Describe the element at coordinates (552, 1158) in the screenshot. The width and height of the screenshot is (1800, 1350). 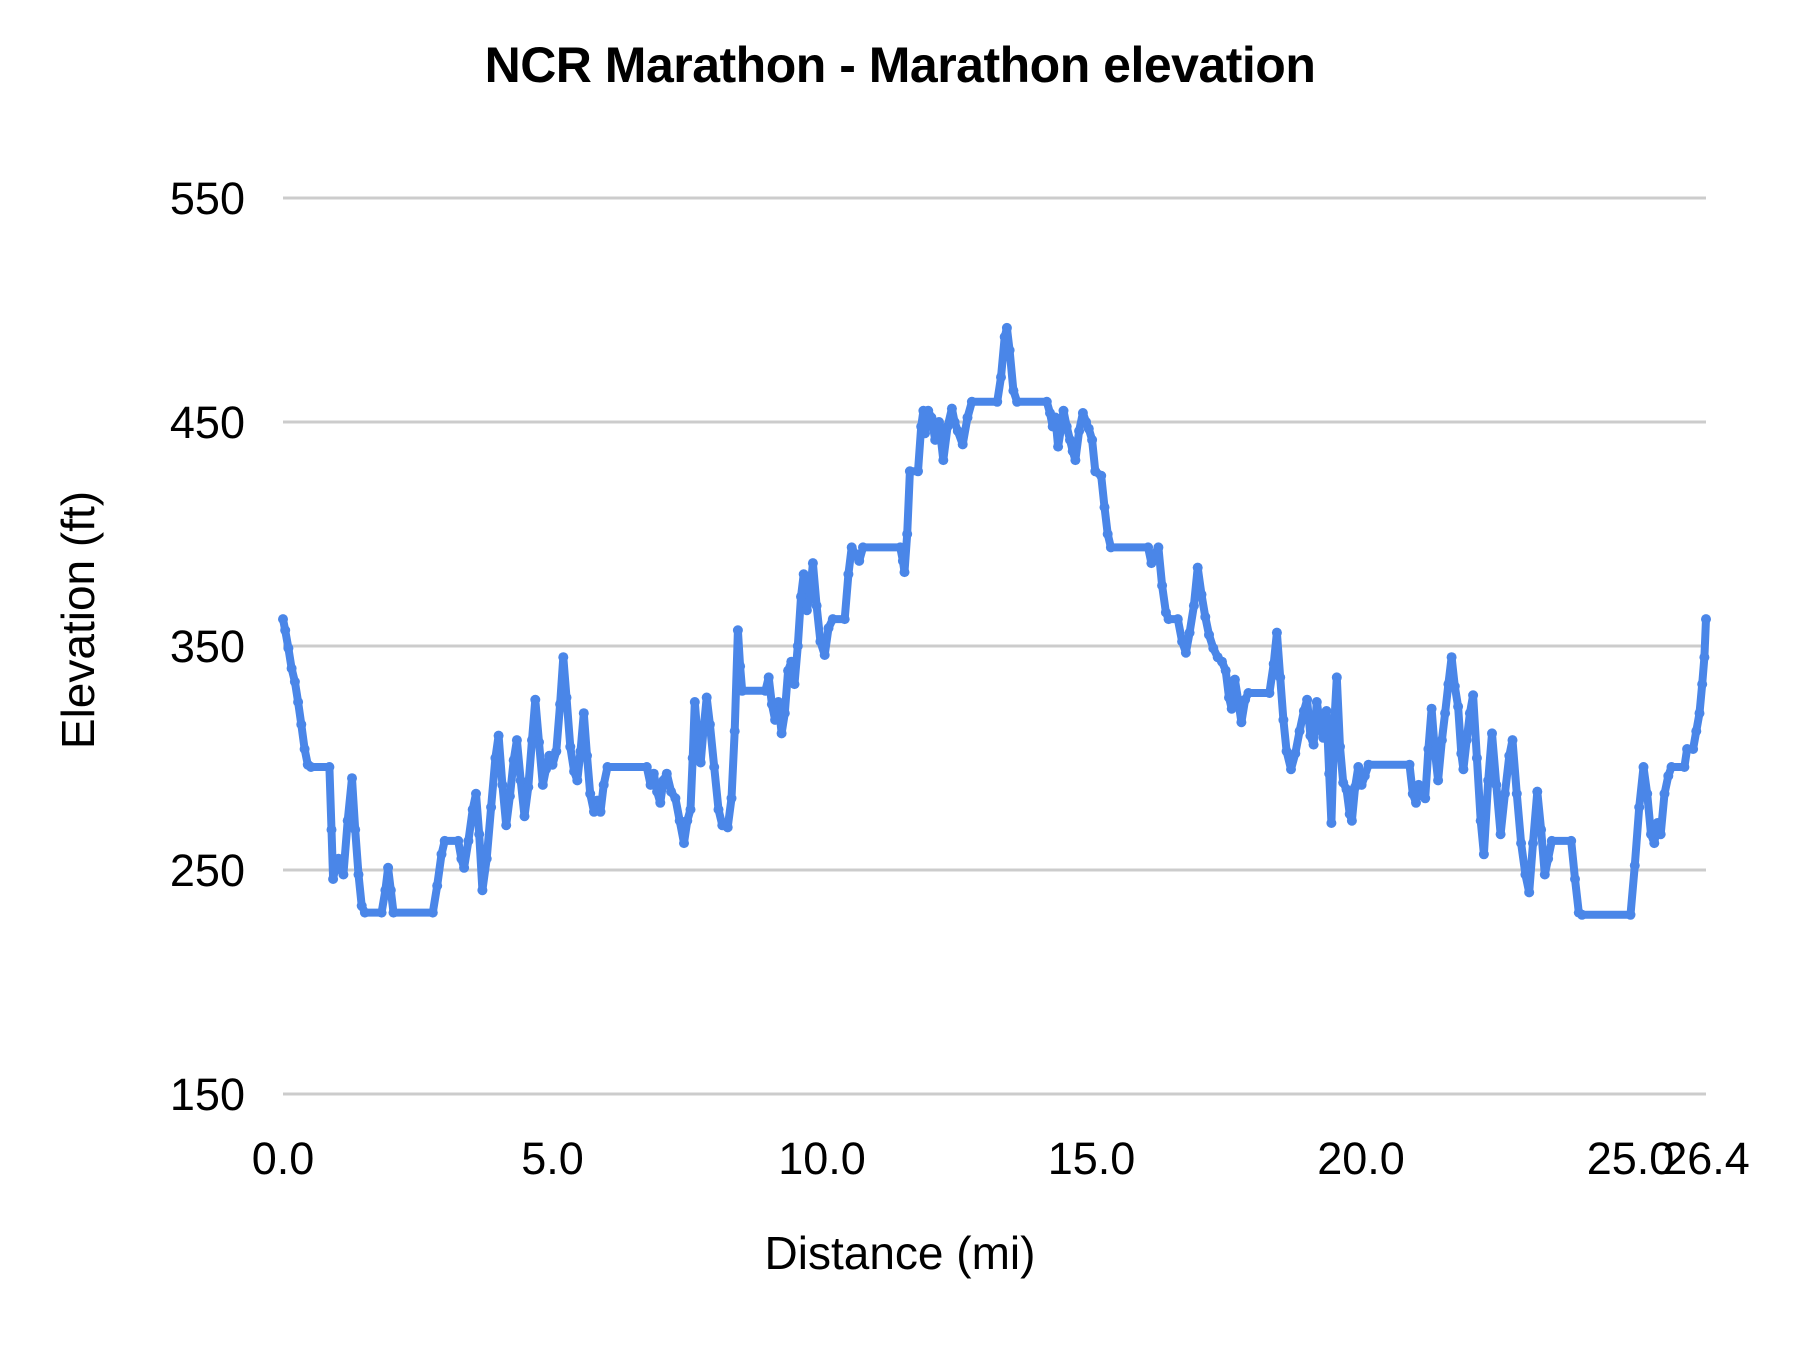
I see `x-tick-label: 5.0` at that location.